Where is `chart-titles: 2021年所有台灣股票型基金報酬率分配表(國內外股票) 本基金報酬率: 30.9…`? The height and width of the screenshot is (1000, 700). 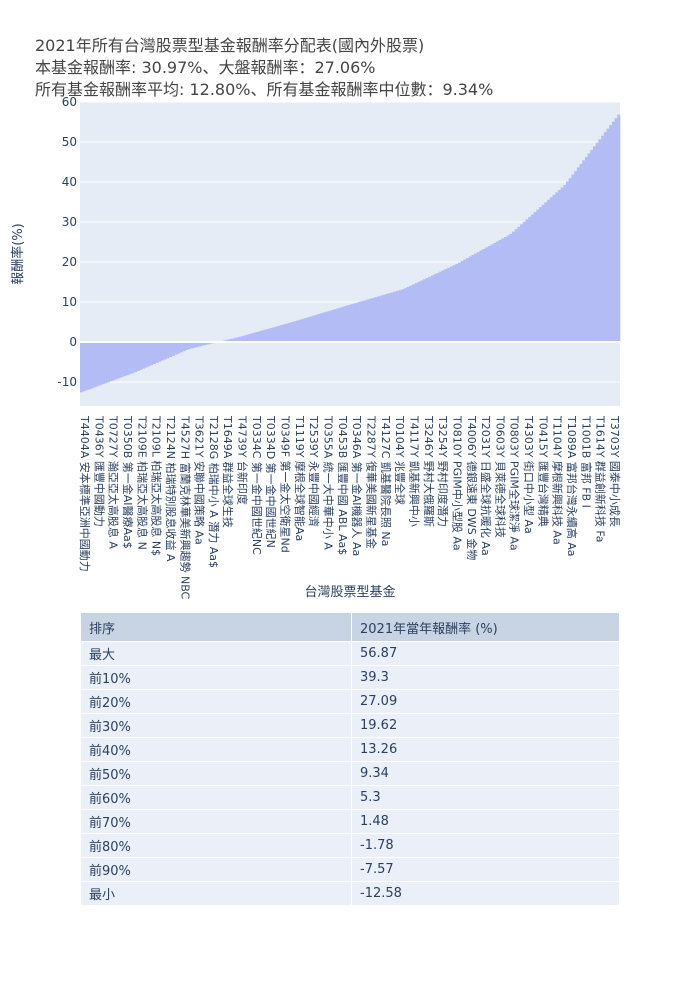
chart-titles: 2021年所有台灣股票型基金報酬率分配表(國內外股票) 本基金報酬率: 30.9… is located at coordinates (264, 68).